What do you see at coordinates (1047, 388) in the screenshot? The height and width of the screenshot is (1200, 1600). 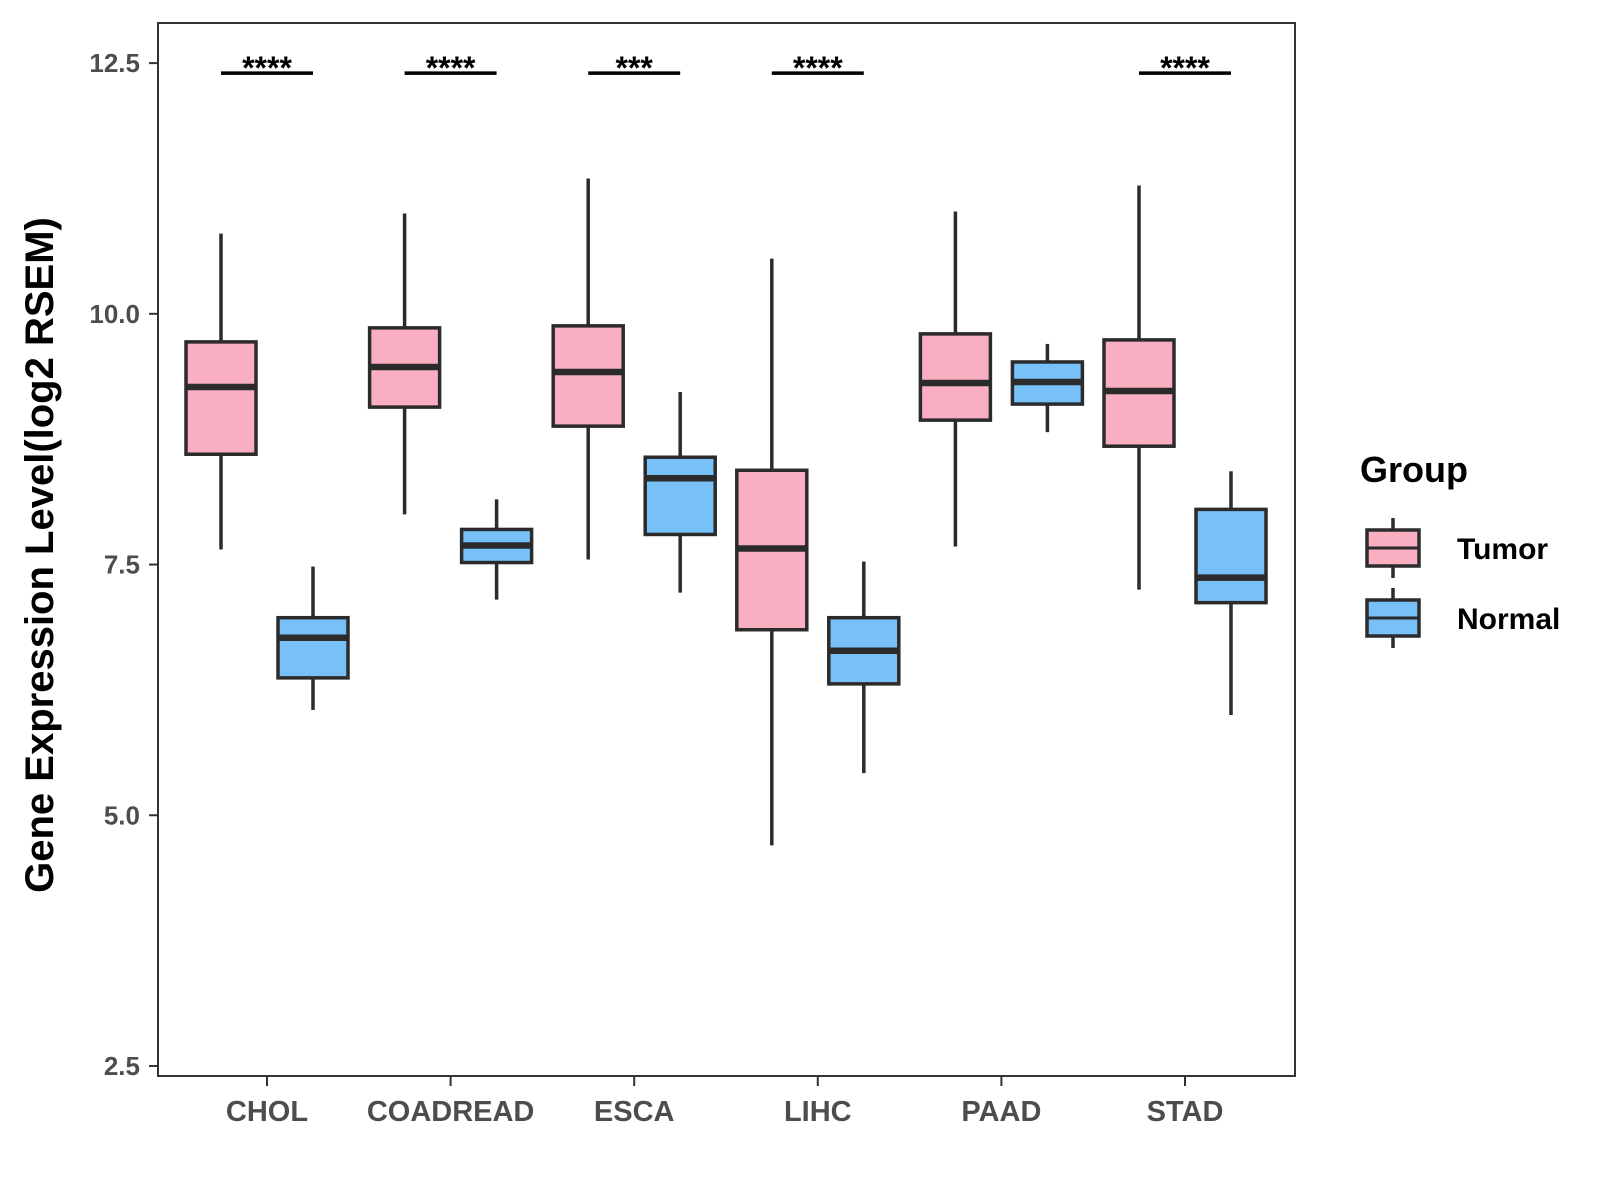 I see `box-normal-paad` at bounding box center [1047, 388].